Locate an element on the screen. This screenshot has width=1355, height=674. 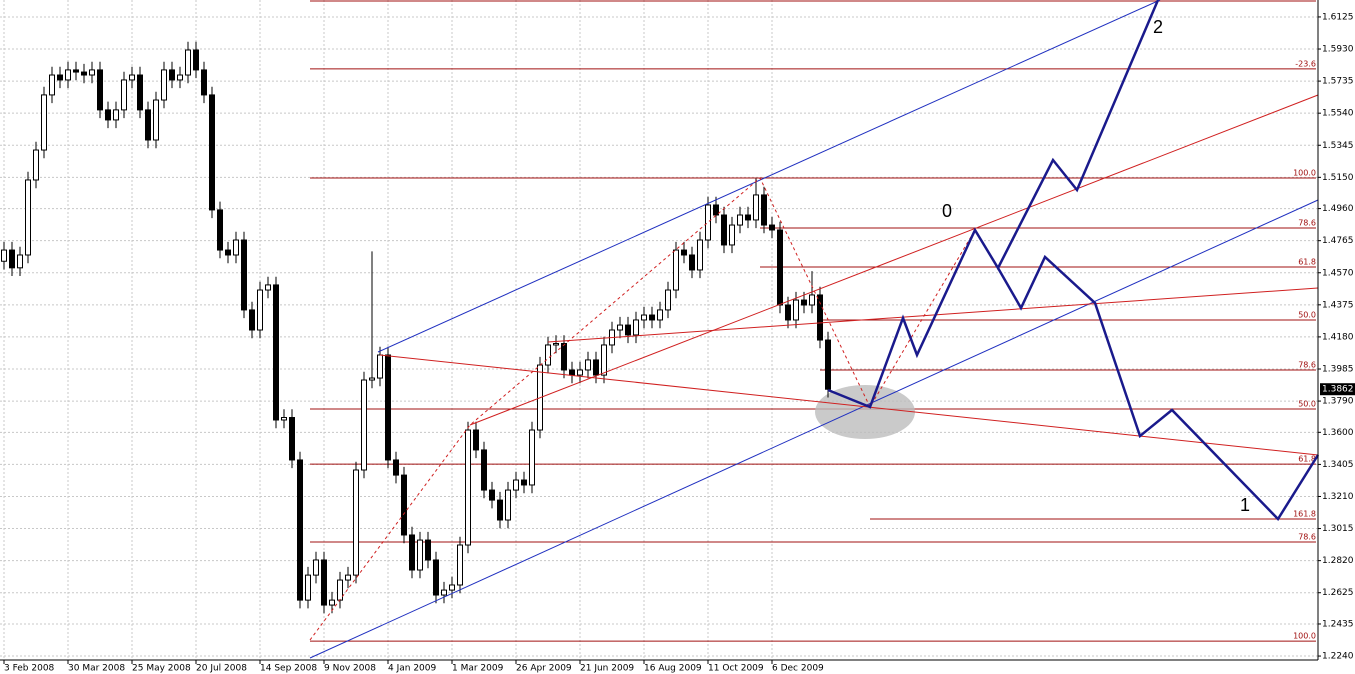
x-tick-label: 26 Apr 2009 is located at coordinates (544, 669).